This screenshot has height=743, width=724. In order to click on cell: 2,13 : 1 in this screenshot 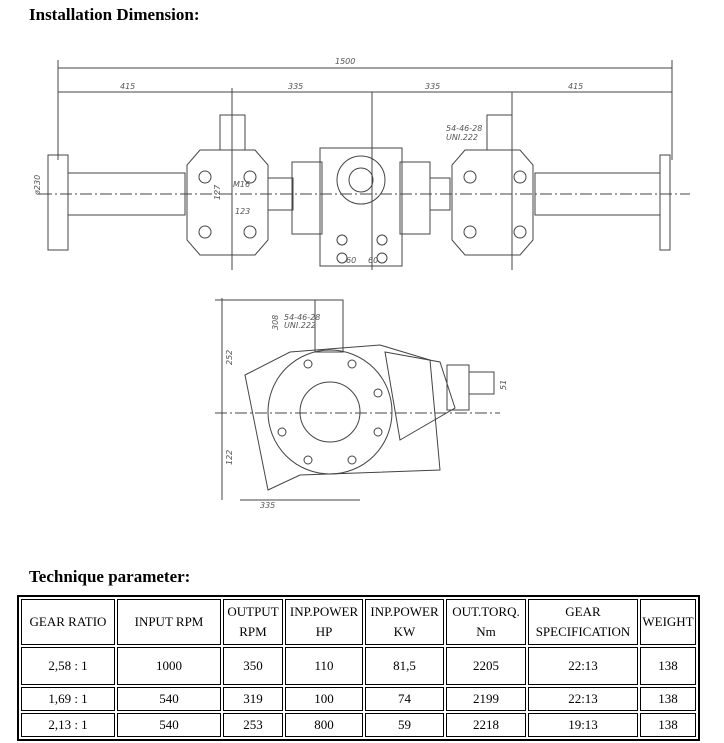, I will do `click(68, 725)`.